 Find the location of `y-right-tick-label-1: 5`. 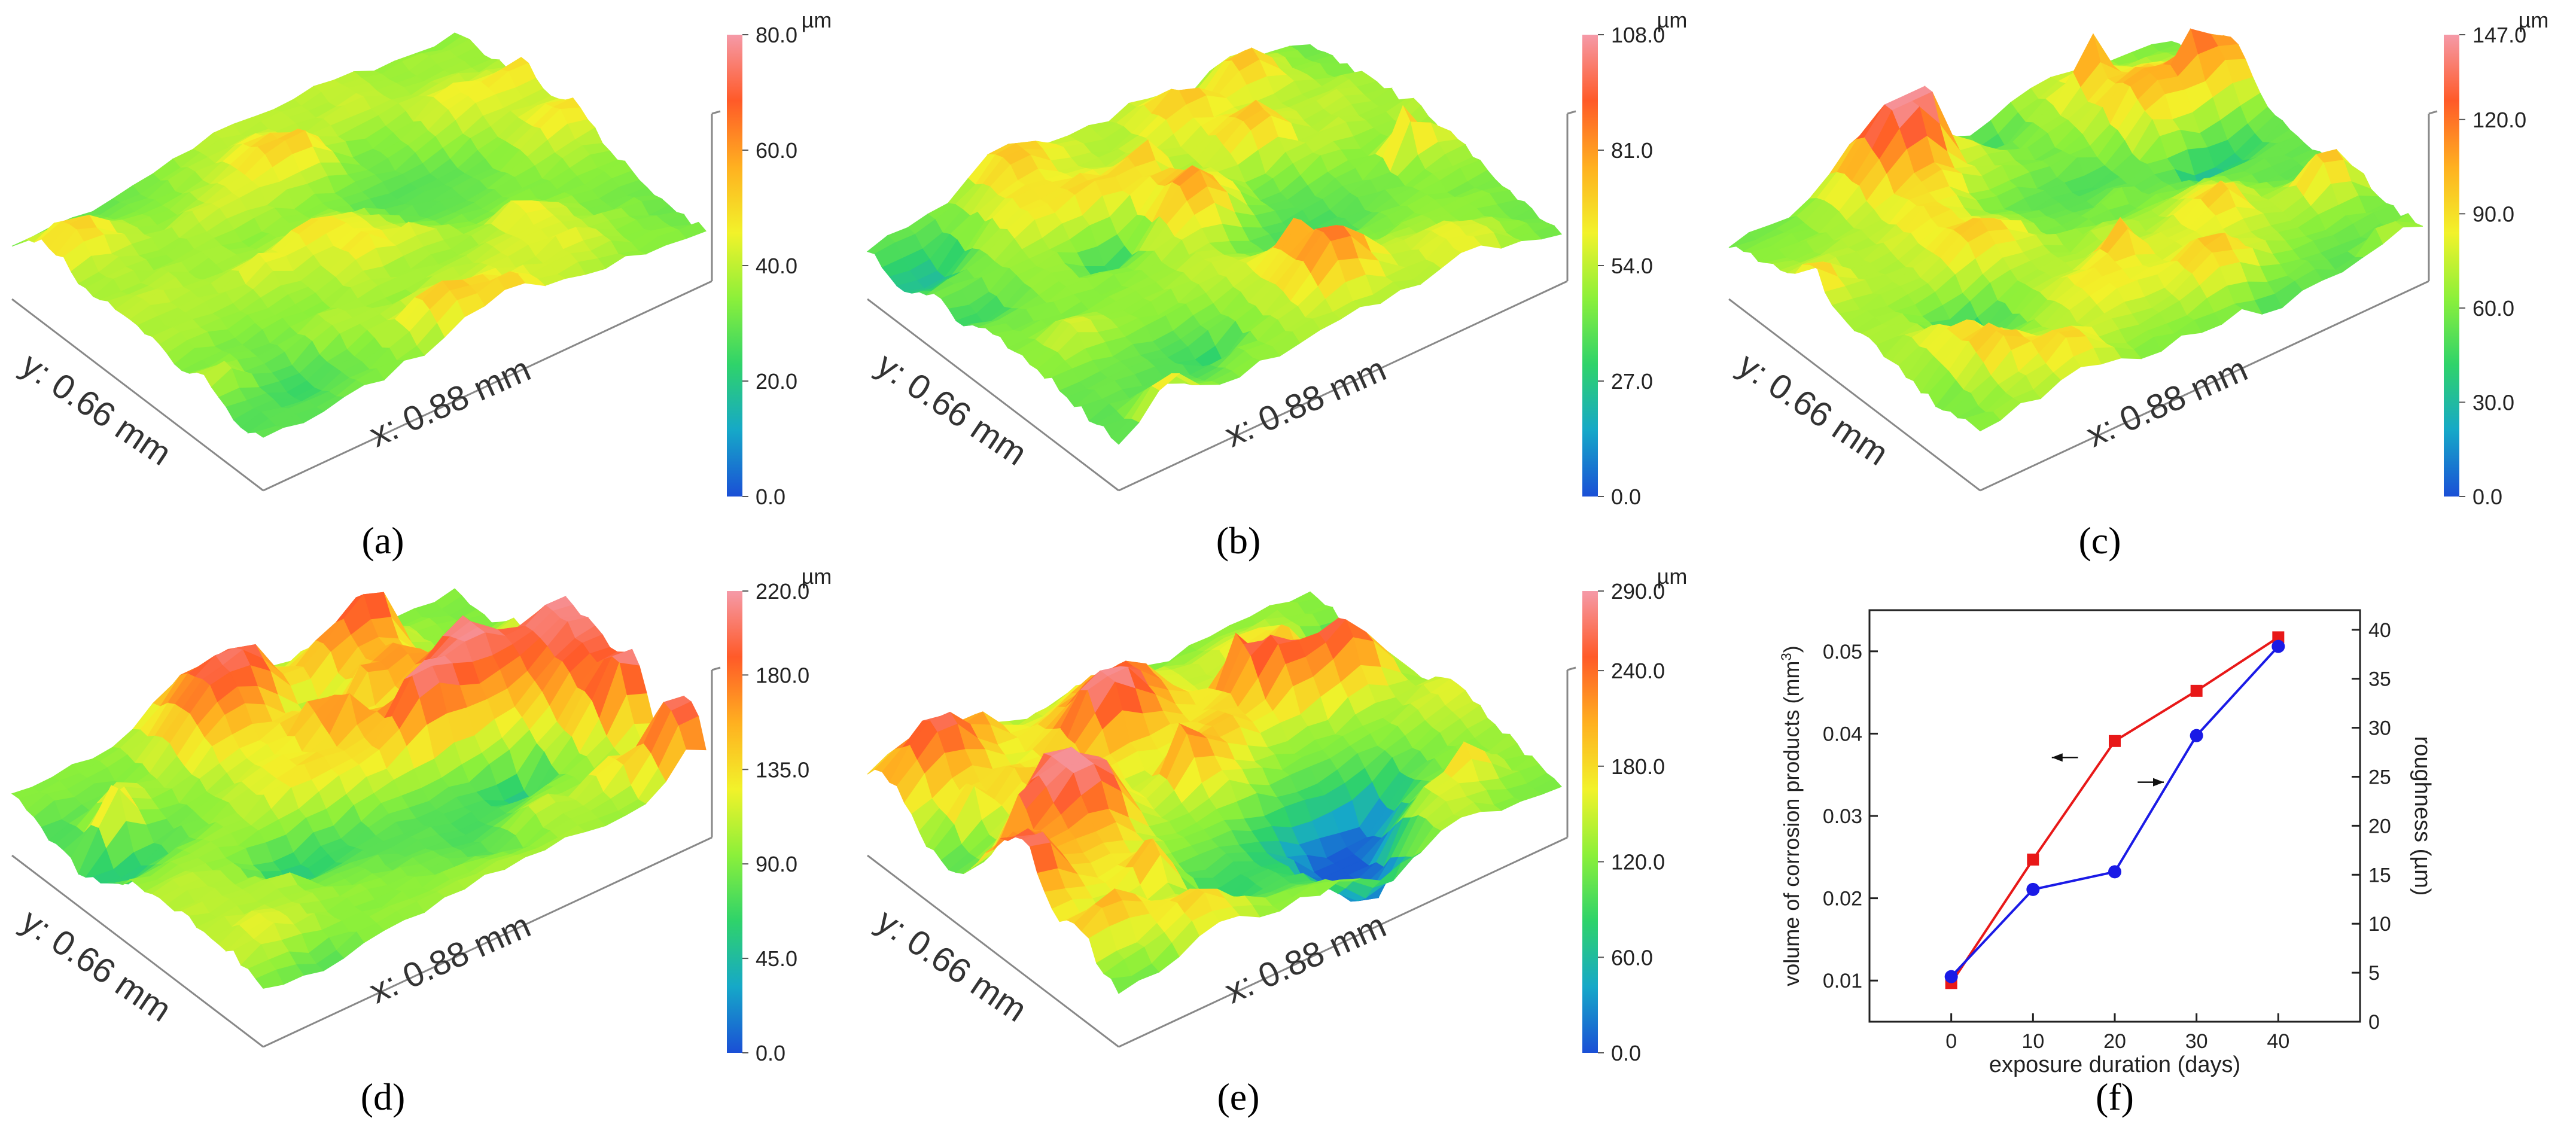

y-right-tick-label-1: 5 is located at coordinates (2374, 973).